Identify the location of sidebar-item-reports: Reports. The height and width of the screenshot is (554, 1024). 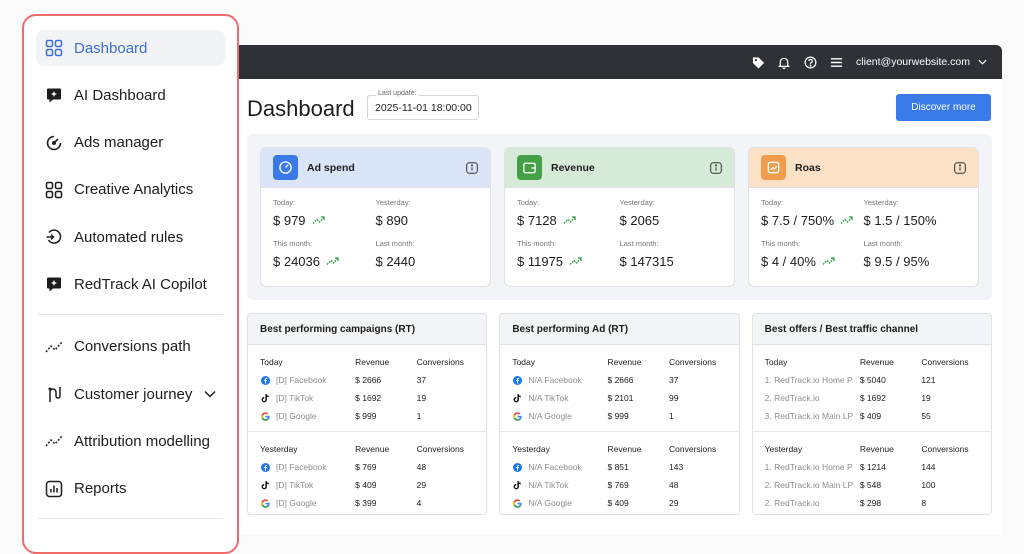
(130, 489).